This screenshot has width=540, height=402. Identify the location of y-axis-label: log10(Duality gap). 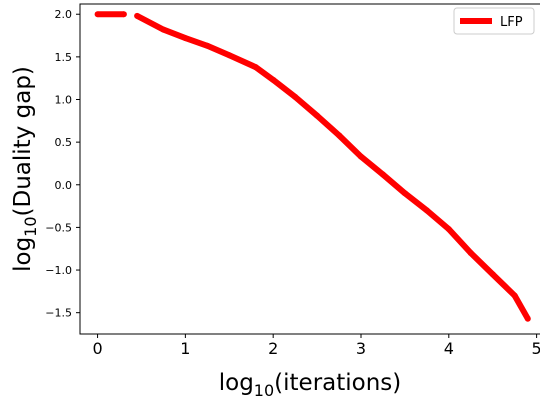
(25, 169).